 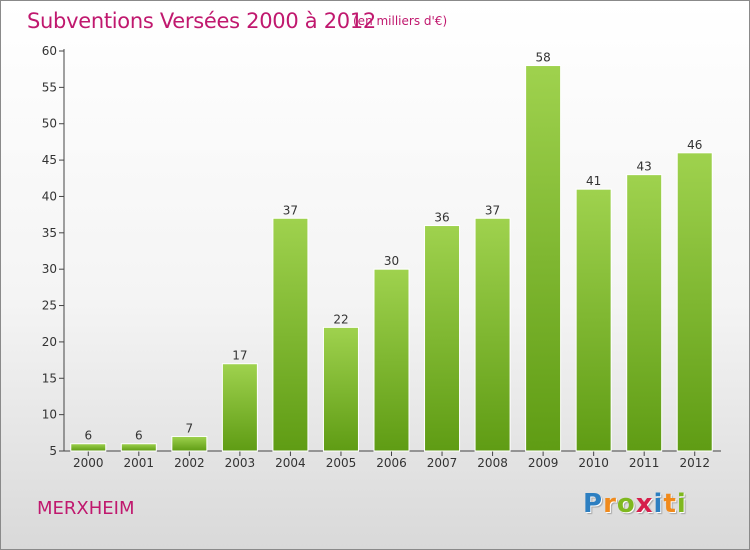 What do you see at coordinates (240, 463) in the screenshot?
I see `x-tick-label: 2003` at bounding box center [240, 463].